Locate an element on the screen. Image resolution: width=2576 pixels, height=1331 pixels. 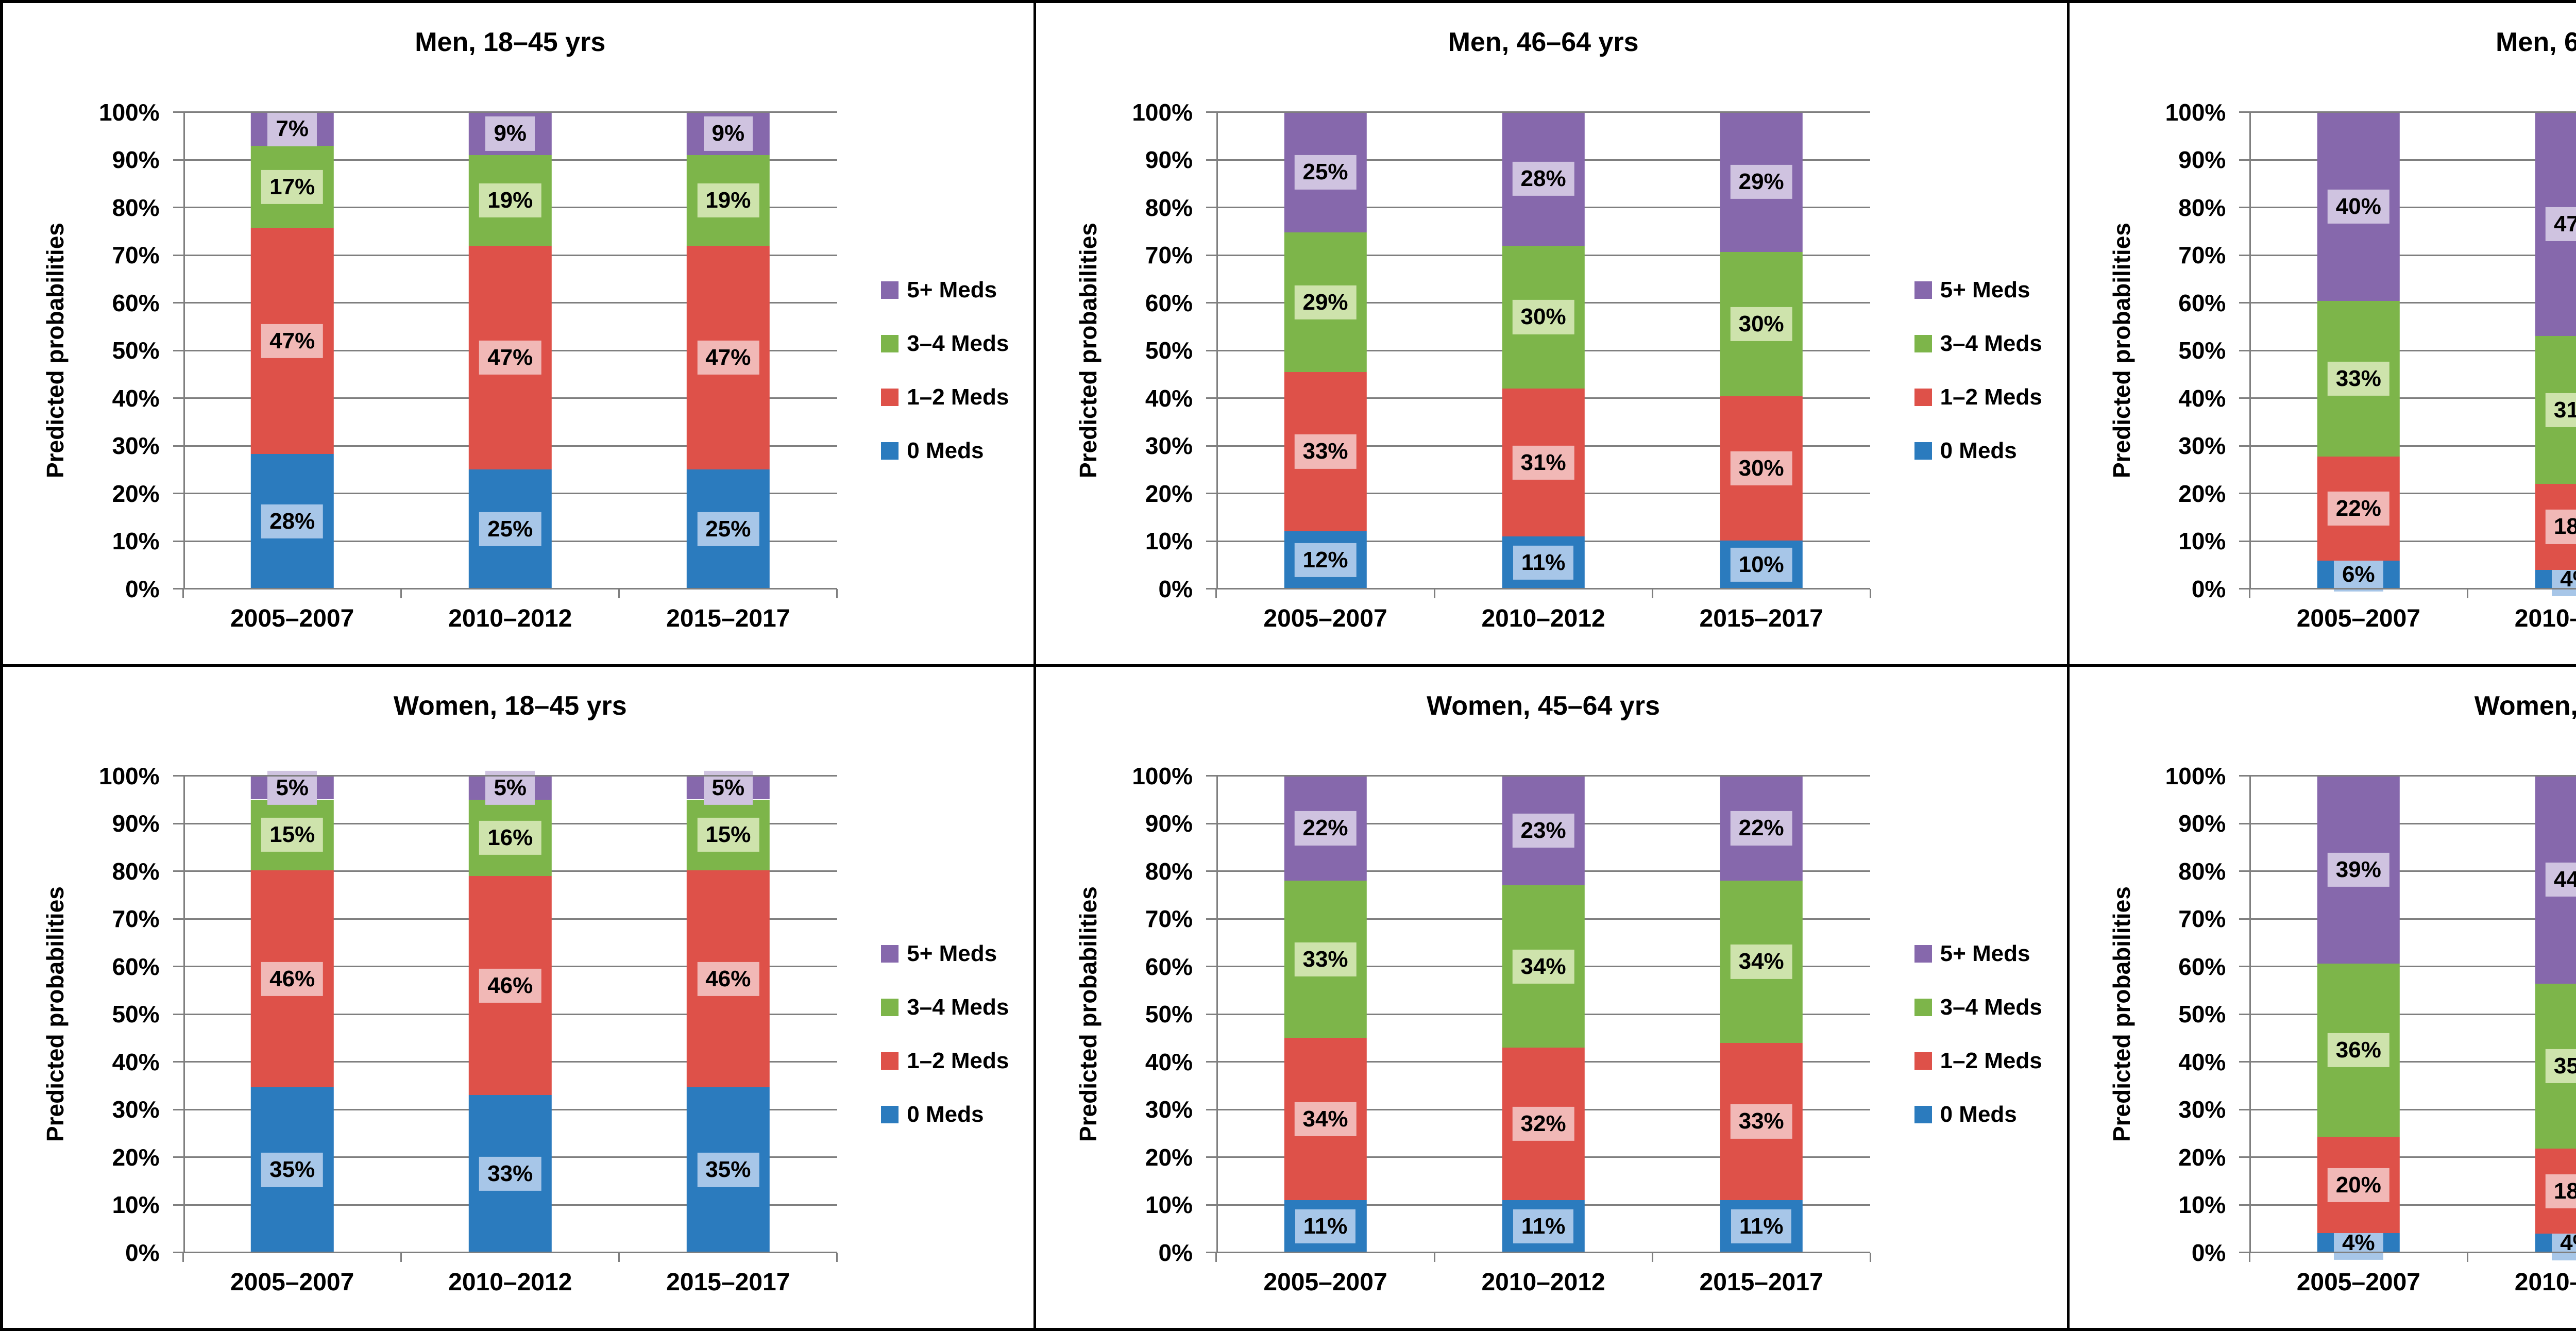
segment-label: 47% is located at coordinates (292, 341).